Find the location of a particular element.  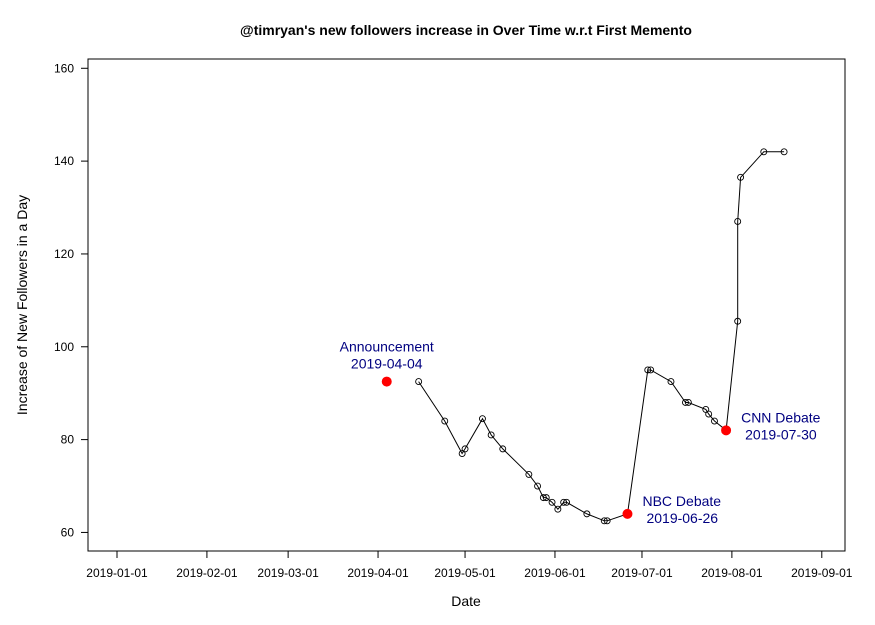

x-tick-label: 2019-06-01 is located at coordinates (555, 573).